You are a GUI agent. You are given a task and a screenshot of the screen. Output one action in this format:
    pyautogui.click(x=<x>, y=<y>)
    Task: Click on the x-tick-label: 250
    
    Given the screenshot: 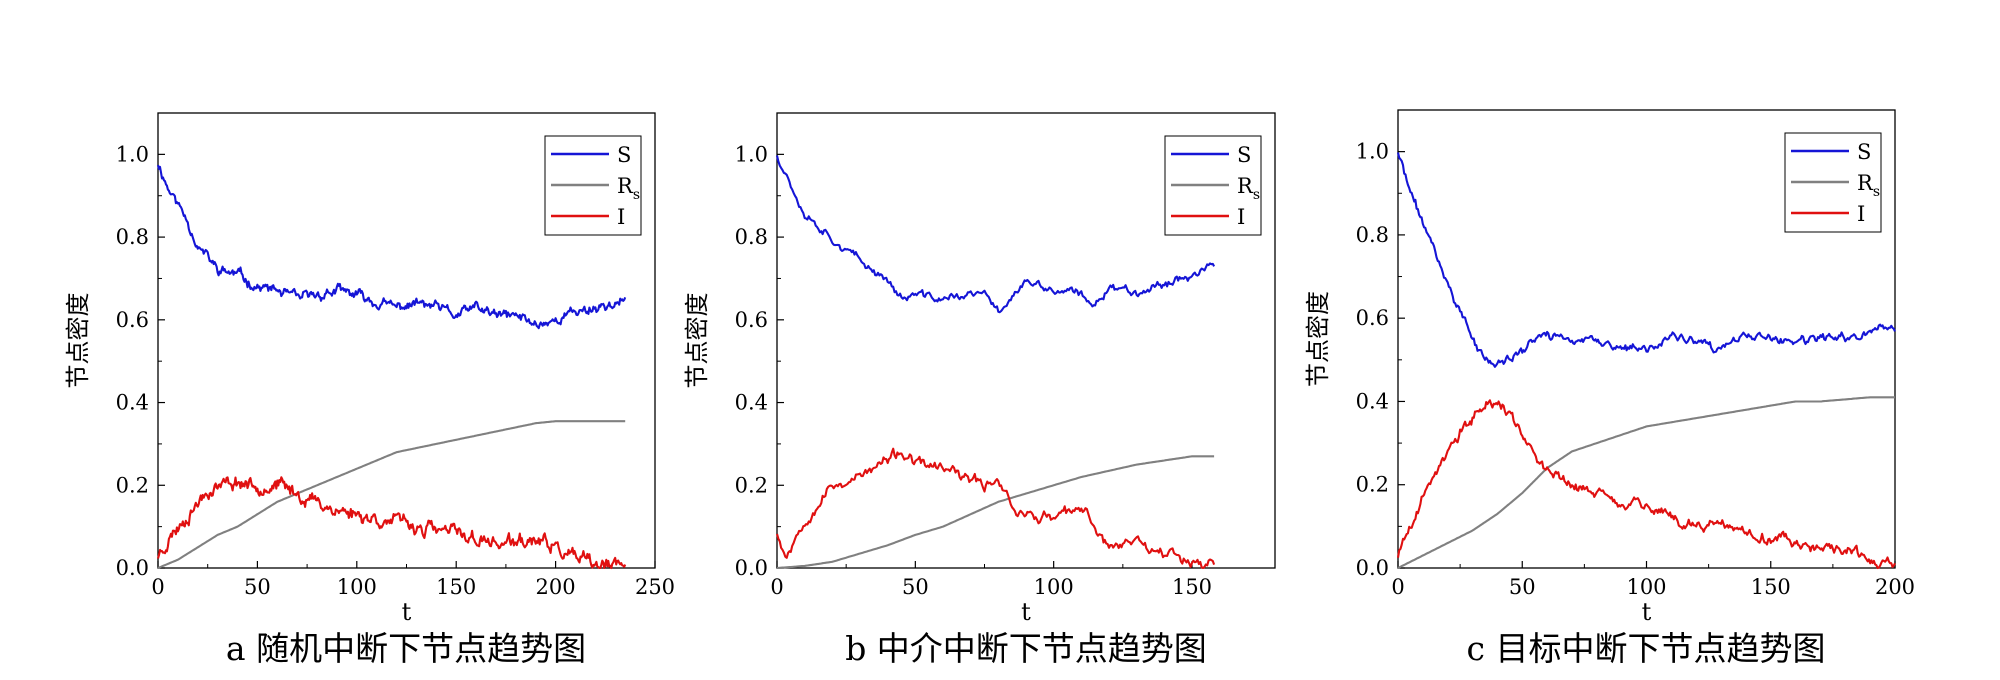 What is the action you would take?
    pyautogui.click(x=655, y=587)
    